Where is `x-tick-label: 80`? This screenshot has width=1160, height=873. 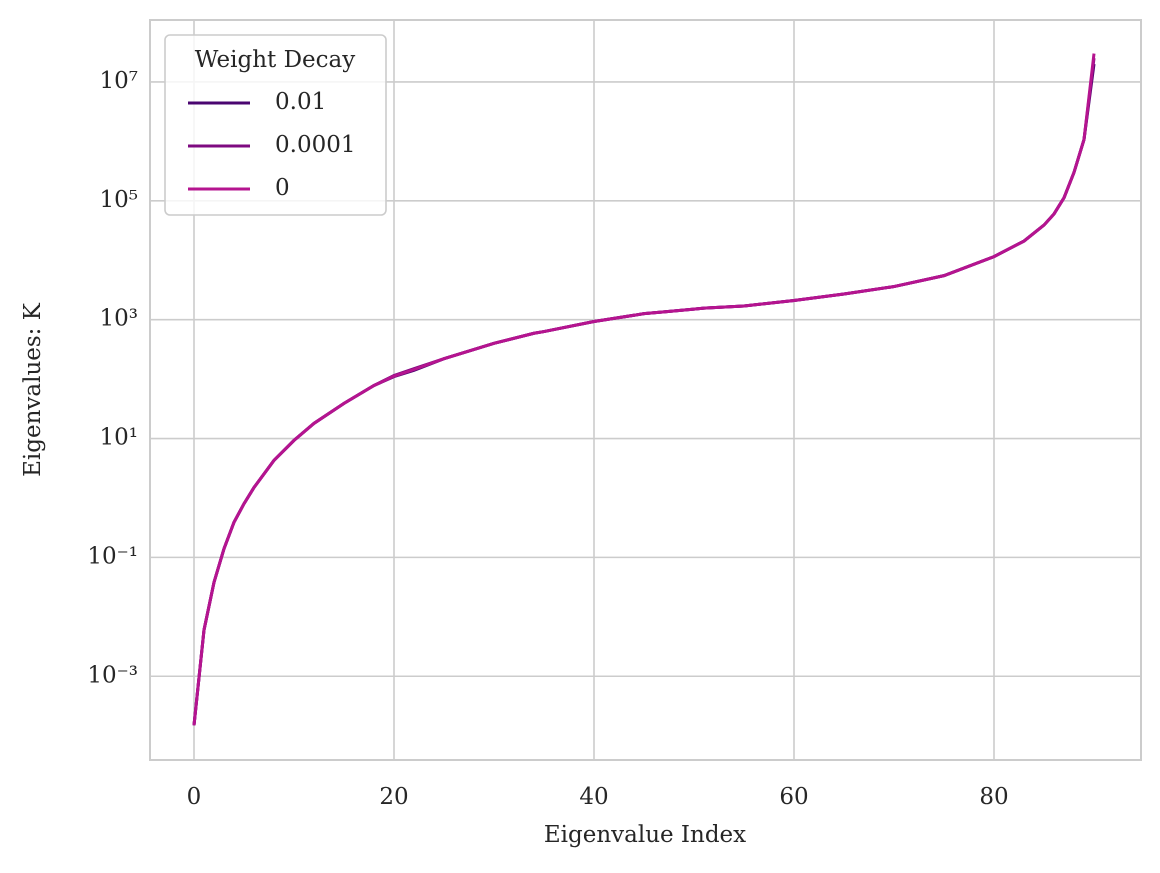 x-tick-label: 80 is located at coordinates (993, 797).